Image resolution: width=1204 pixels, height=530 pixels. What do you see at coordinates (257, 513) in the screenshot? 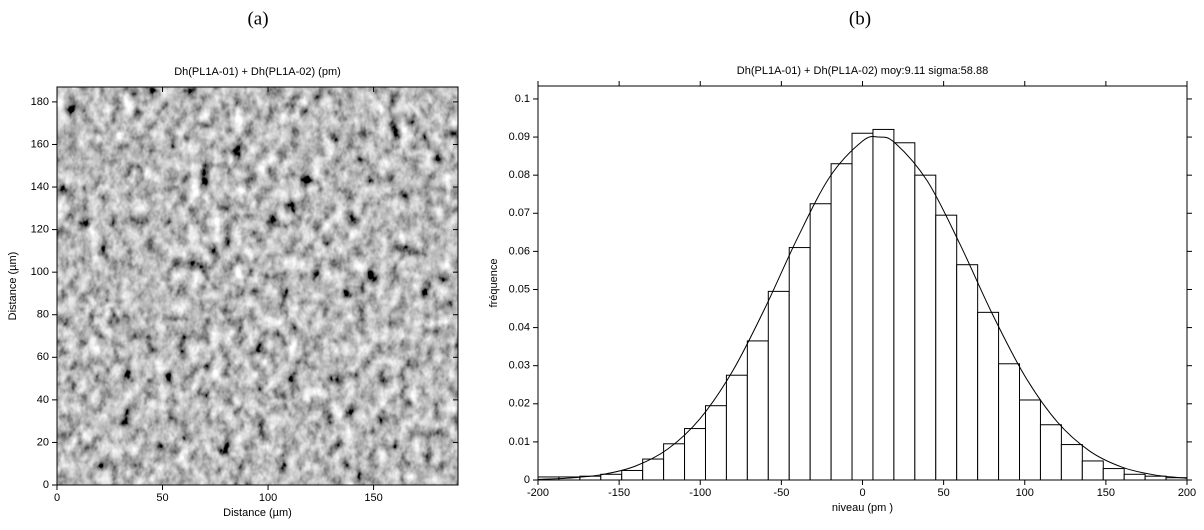
I see `x-axis-label: Distance (µm)` at bounding box center [257, 513].